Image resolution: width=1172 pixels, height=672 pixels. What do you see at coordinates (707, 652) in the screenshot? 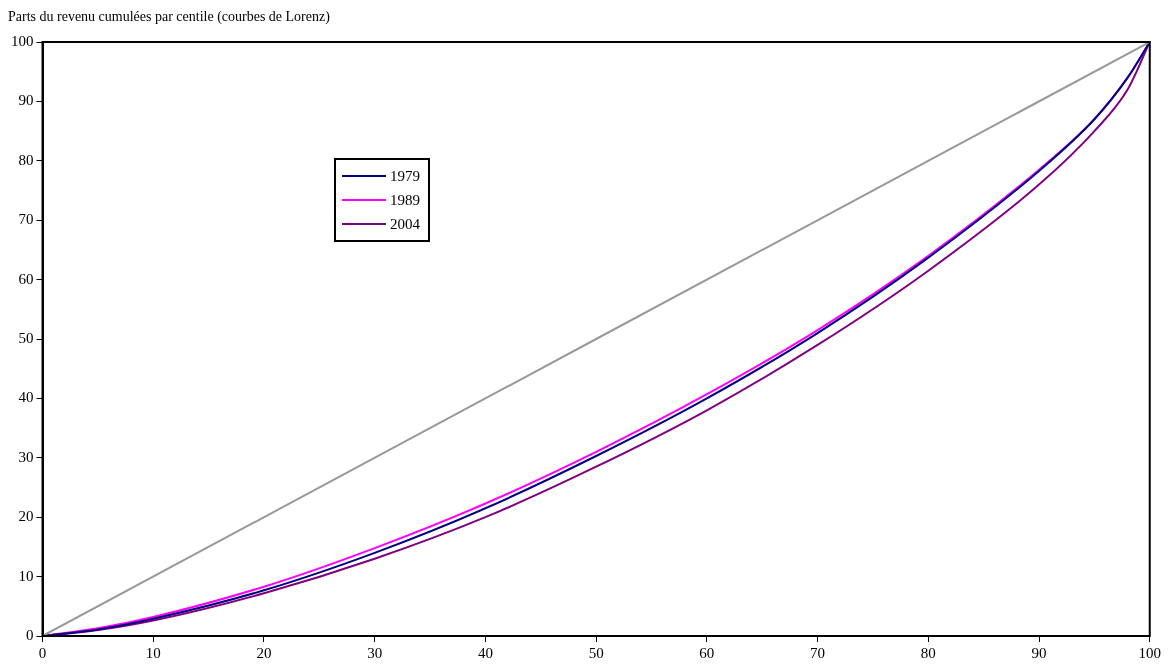
I see `x-tick-label: 60` at bounding box center [707, 652].